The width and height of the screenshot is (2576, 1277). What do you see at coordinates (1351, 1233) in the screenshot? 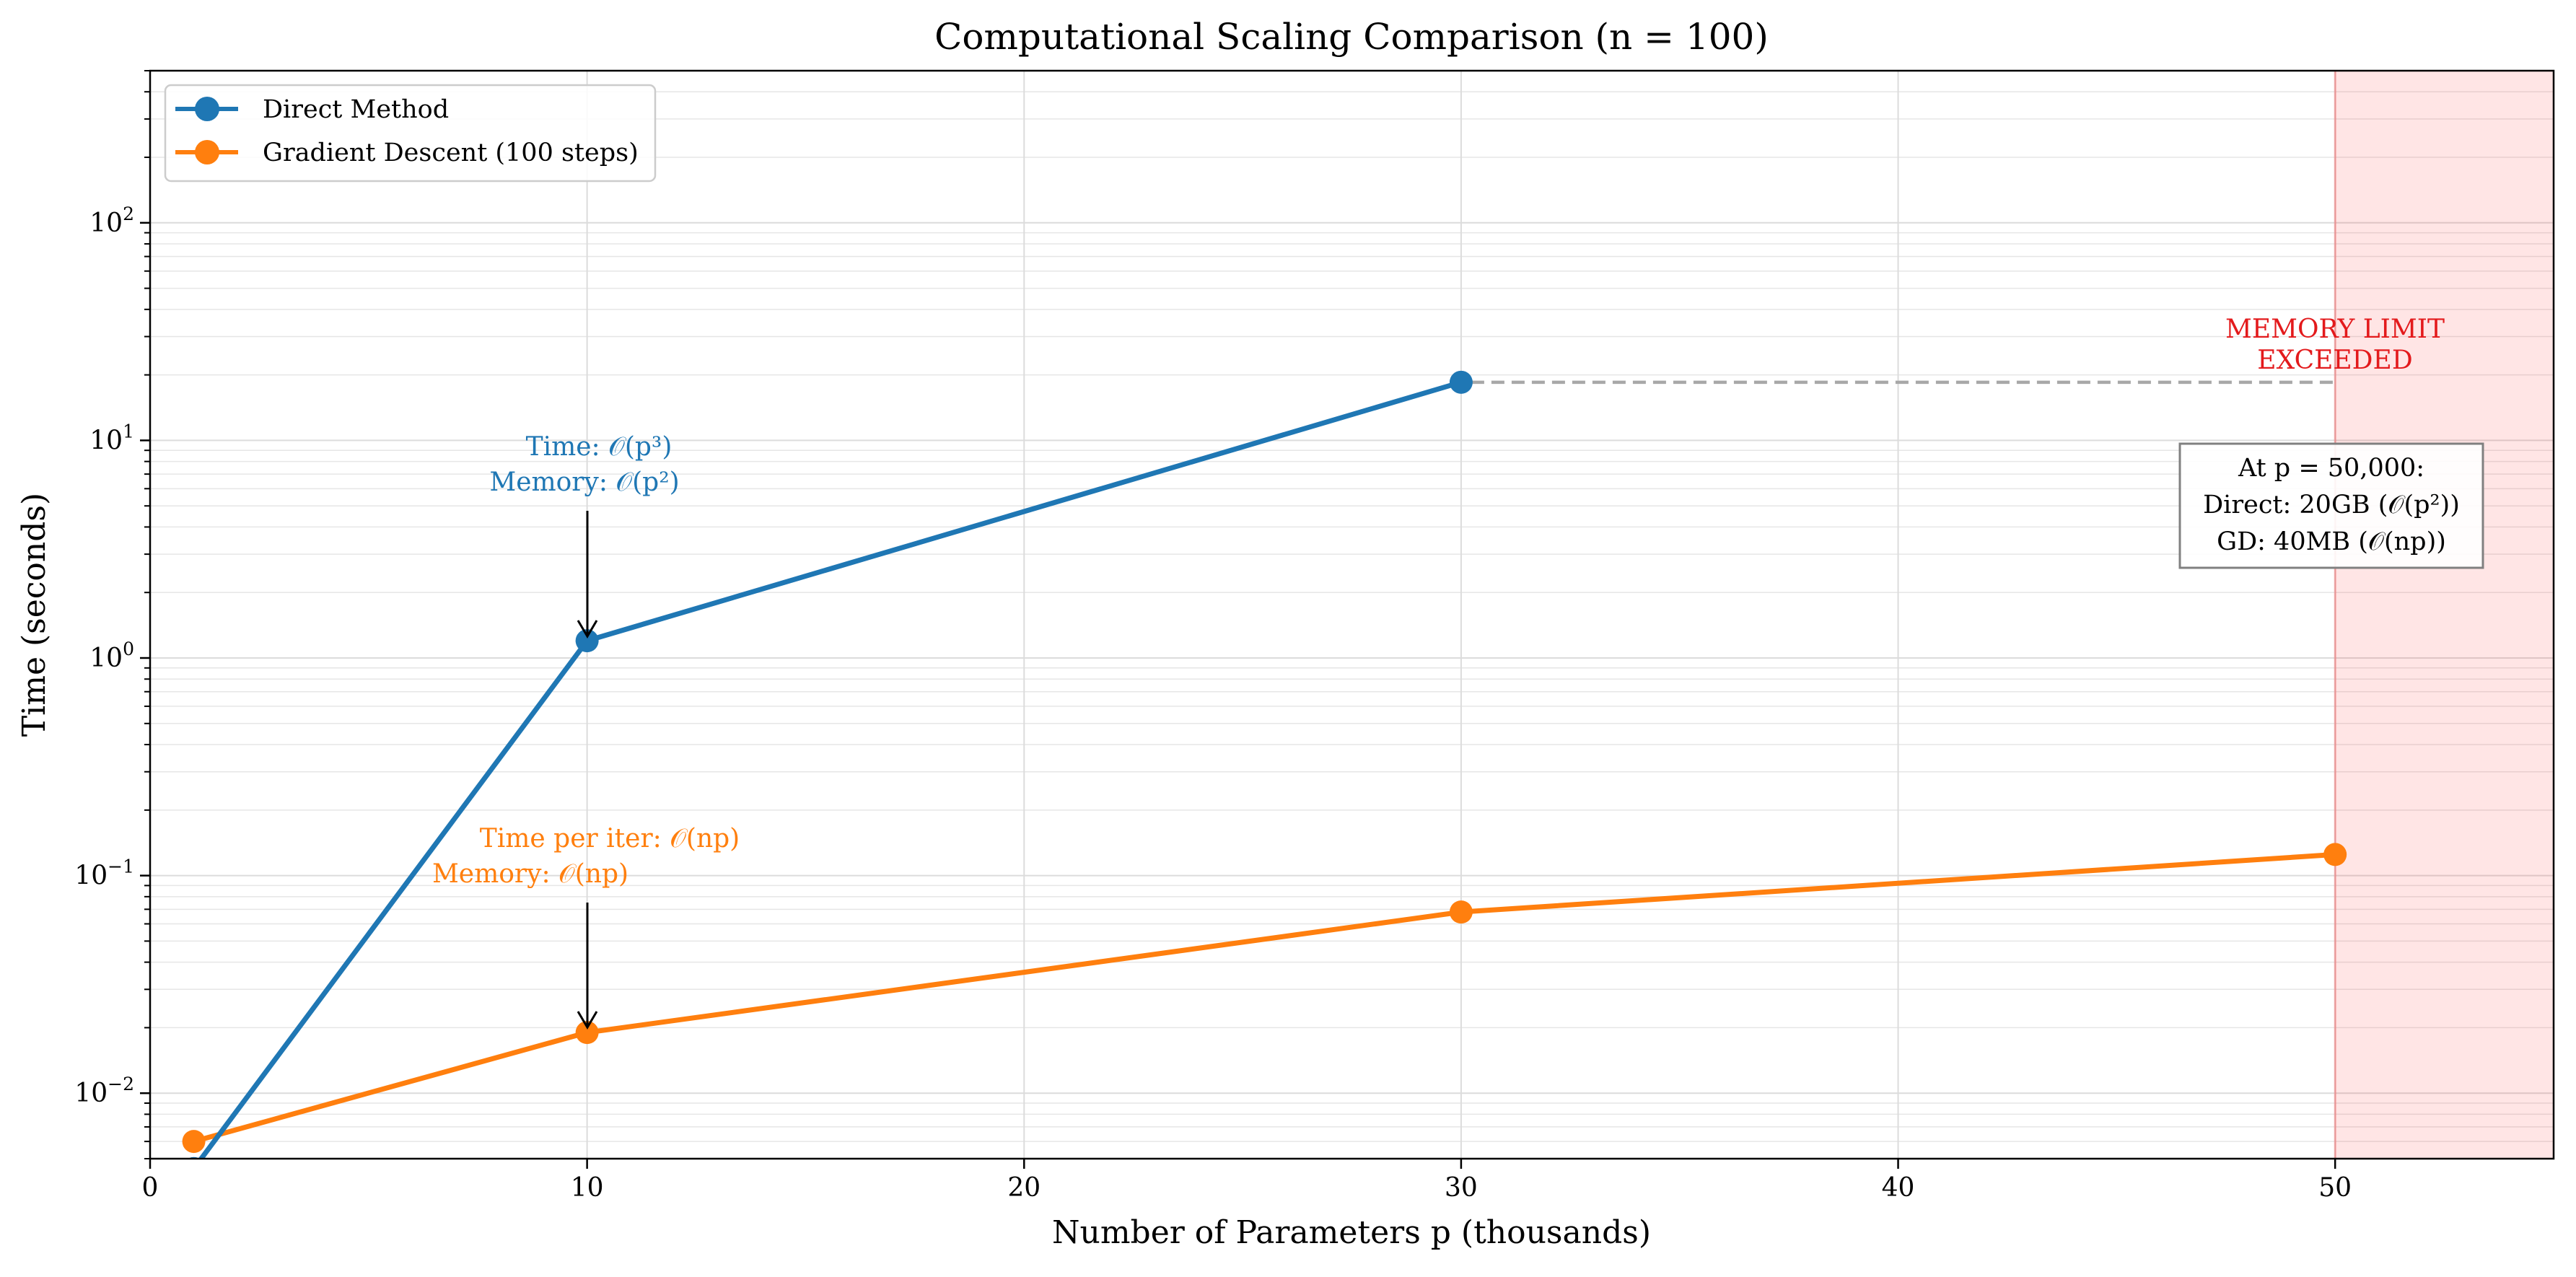
I see `x-axis-label: Number of Parameters p (thousands)` at bounding box center [1351, 1233].